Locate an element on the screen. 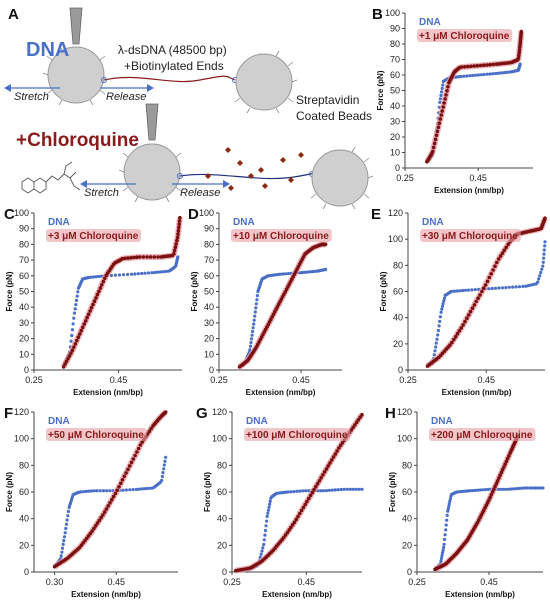  y-tick-label: 100 is located at coordinates (21, 439).